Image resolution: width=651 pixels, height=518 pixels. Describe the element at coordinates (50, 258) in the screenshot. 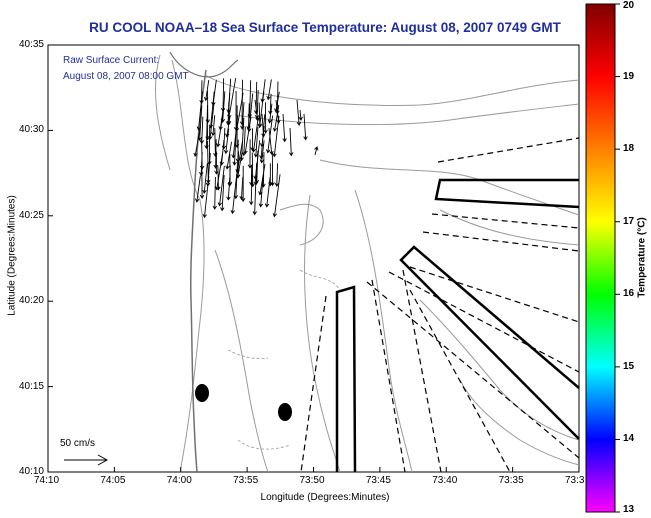

I see `y-axis-ticks` at that location.